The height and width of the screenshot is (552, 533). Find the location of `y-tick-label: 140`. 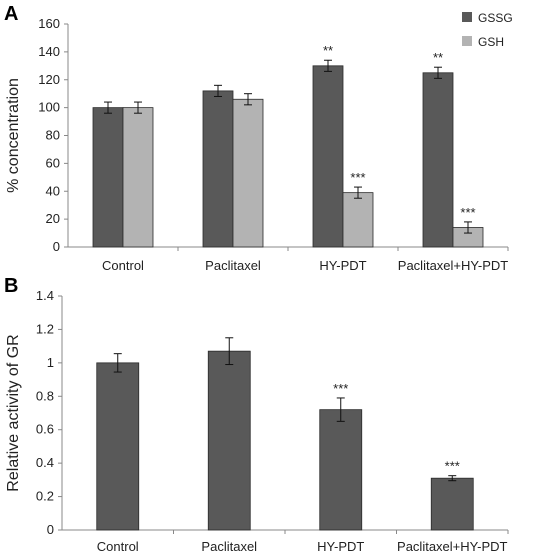

y-tick-label: 140 is located at coordinates (49, 51).